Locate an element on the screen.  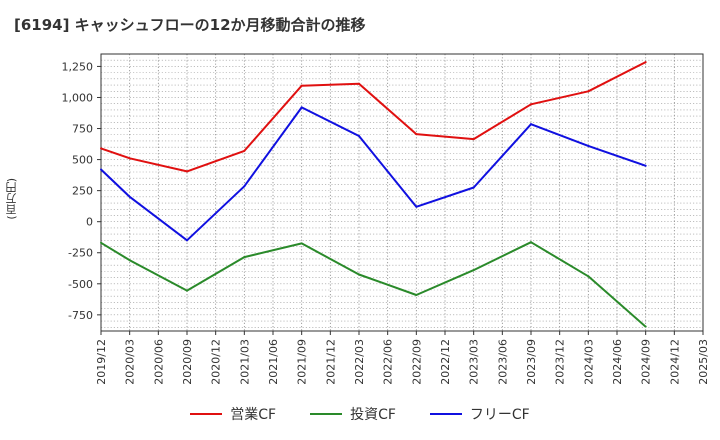
x-tick-label: 2020/09 is located at coordinates (187, 362).